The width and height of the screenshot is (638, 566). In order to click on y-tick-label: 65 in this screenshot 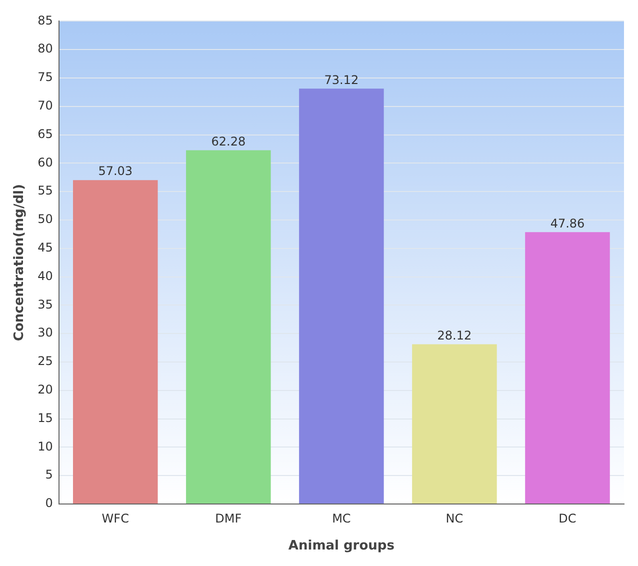, I will do `click(45, 133)`.